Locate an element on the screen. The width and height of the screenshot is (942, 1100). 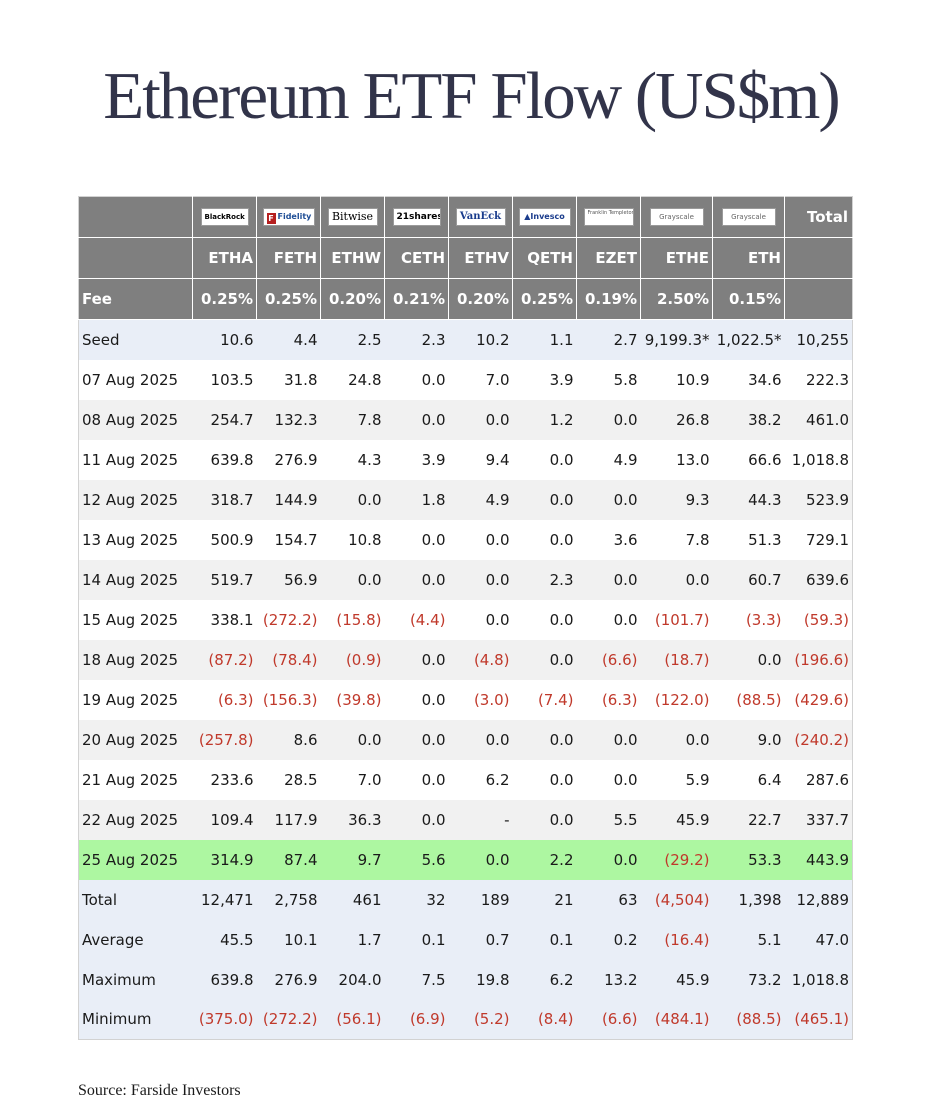
table-cell: 9,199.3* is located at coordinates (676, 339).